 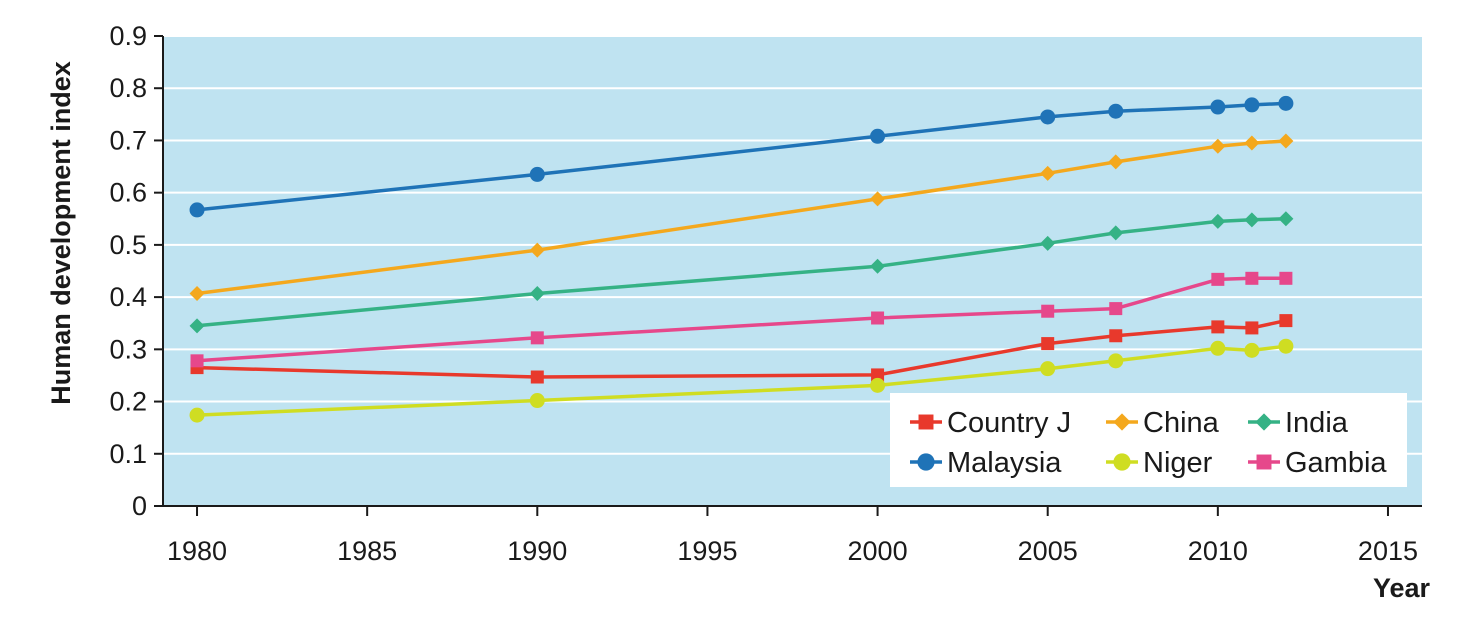 What do you see at coordinates (1178, 463) in the screenshot?
I see `legend-label: Niger` at bounding box center [1178, 463].